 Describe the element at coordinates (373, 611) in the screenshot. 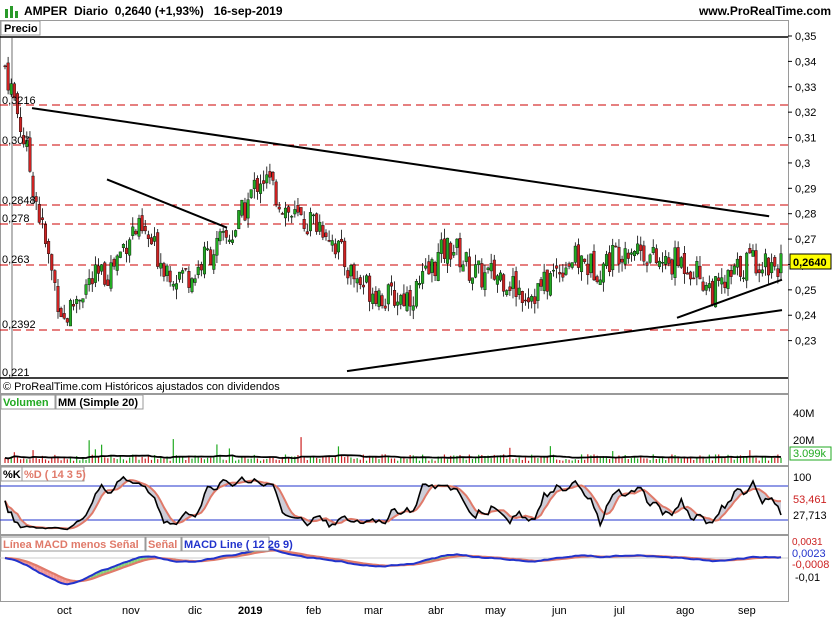

I see `xlabel-mar: mar` at that location.